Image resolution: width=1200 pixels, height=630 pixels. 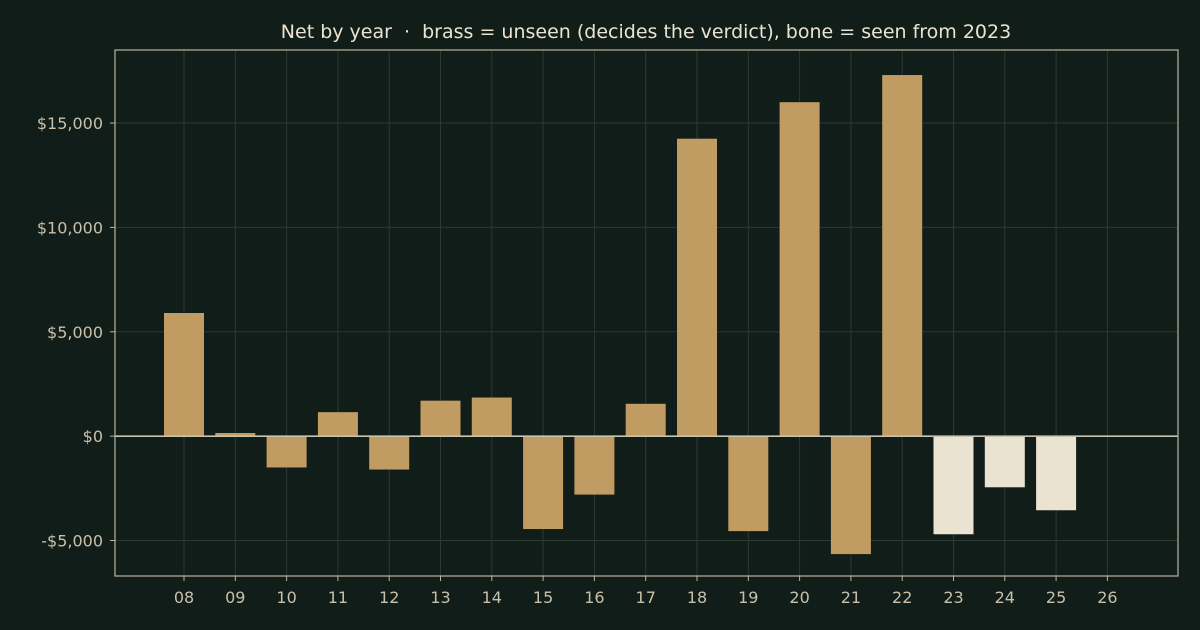 What do you see at coordinates (543, 597) in the screenshot?
I see `x-tick-label: 15` at bounding box center [543, 597].